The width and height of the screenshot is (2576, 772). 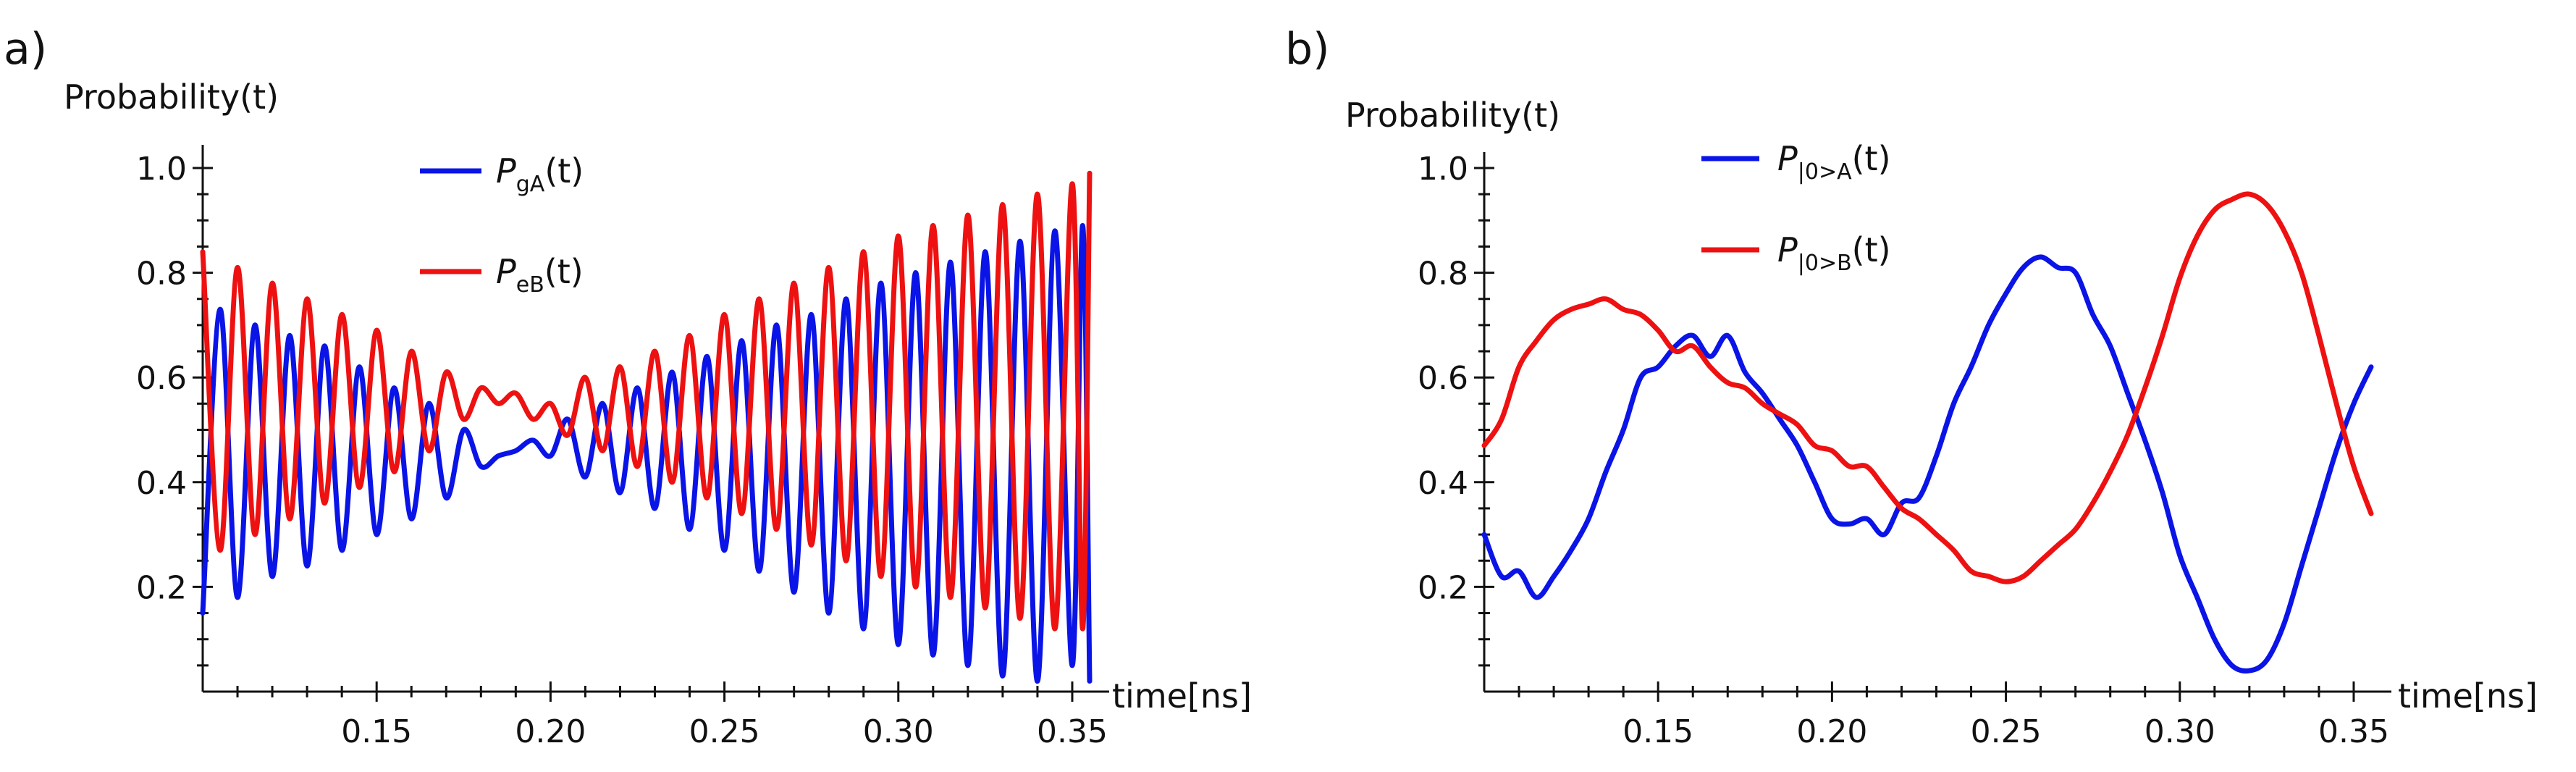 What do you see at coordinates (1825, 263) in the screenshot?
I see `legend-subscript-b-1: |0>B` at bounding box center [1825, 263].